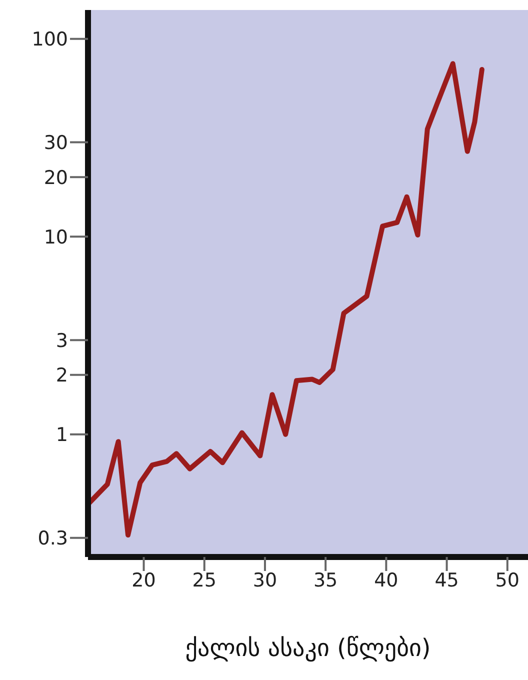 The height and width of the screenshot is (680, 528). I want to click on x-tick-label: 40, so click(386, 580).